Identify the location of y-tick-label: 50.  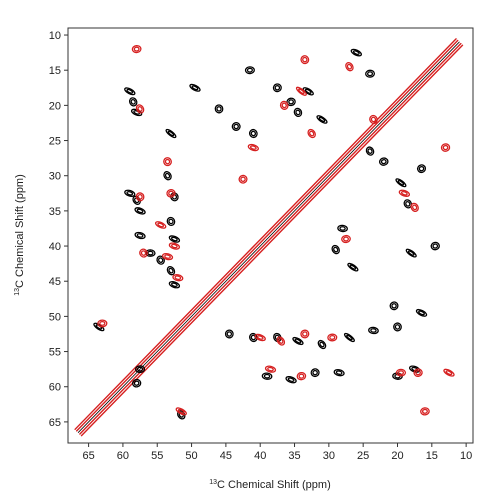
(55, 317).